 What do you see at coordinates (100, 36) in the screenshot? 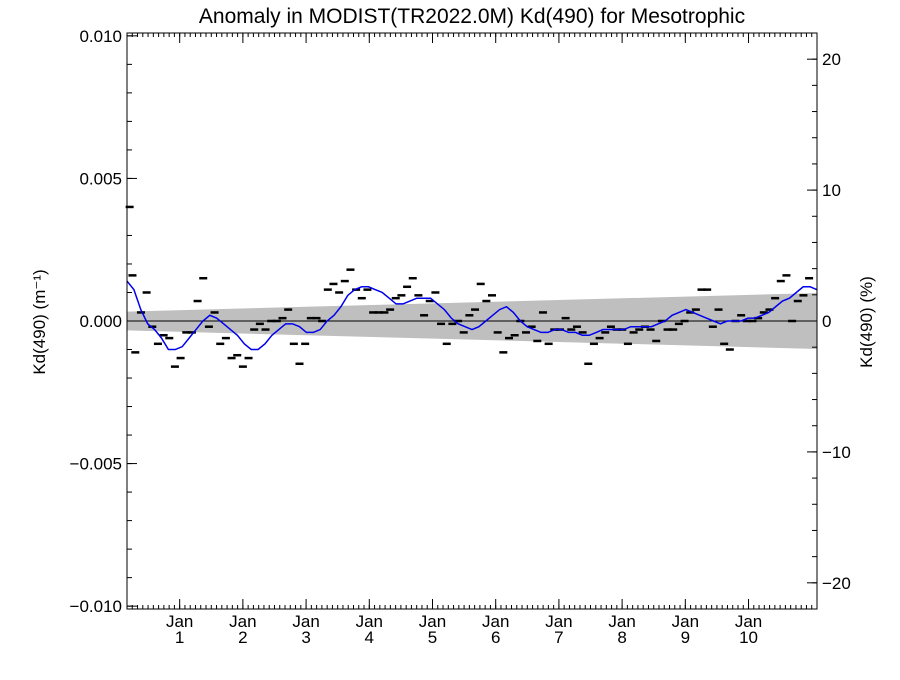
I see `y-tick-label-left: 0.010` at bounding box center [100, 36].